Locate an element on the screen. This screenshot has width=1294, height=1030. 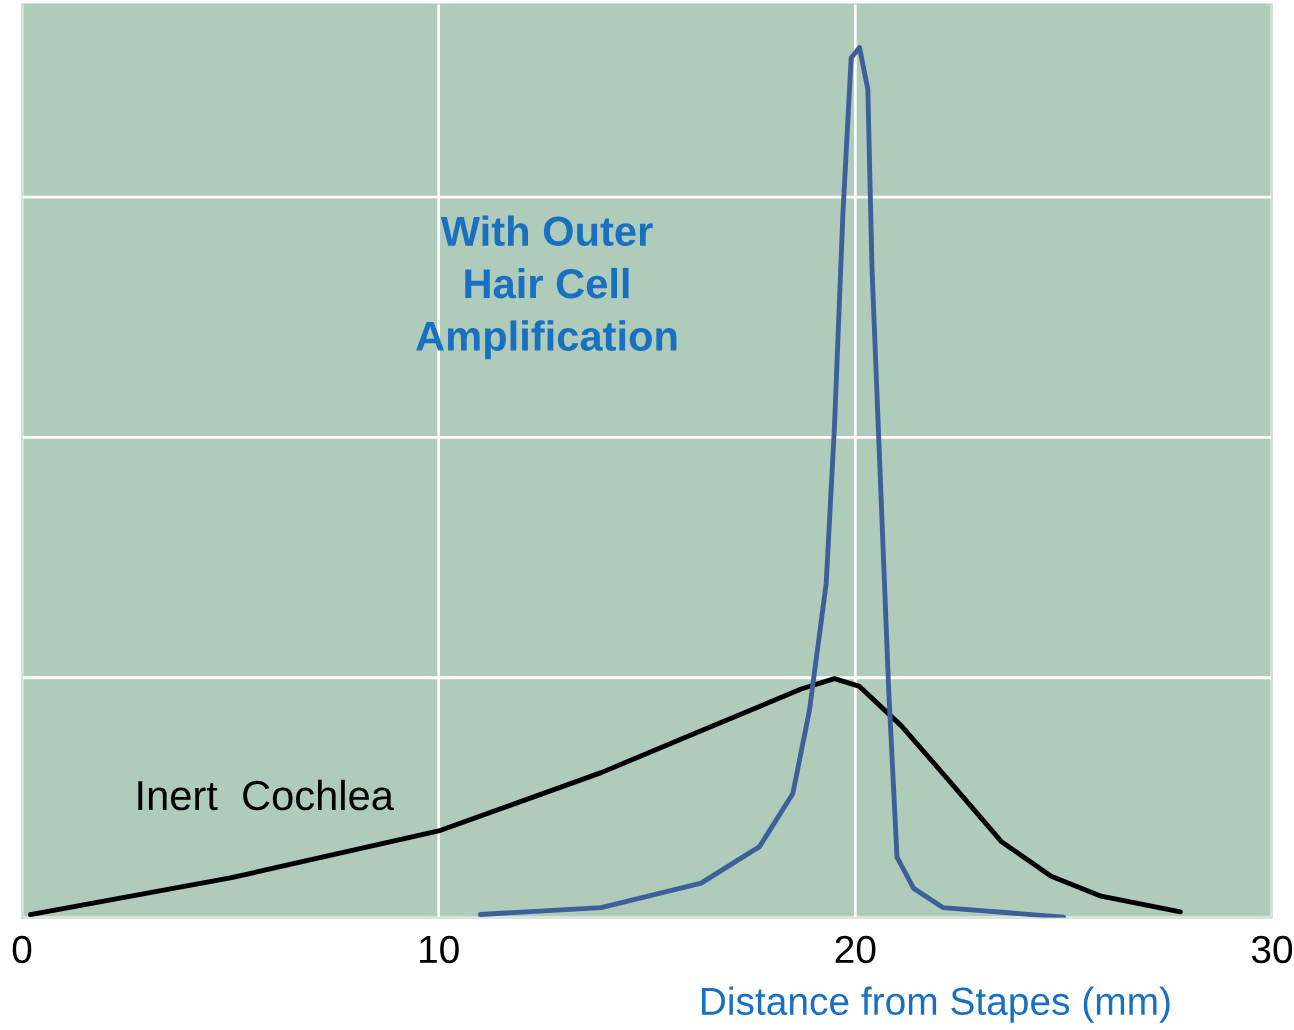
x-tick-label: 0 is located at coordinates (22, 949).